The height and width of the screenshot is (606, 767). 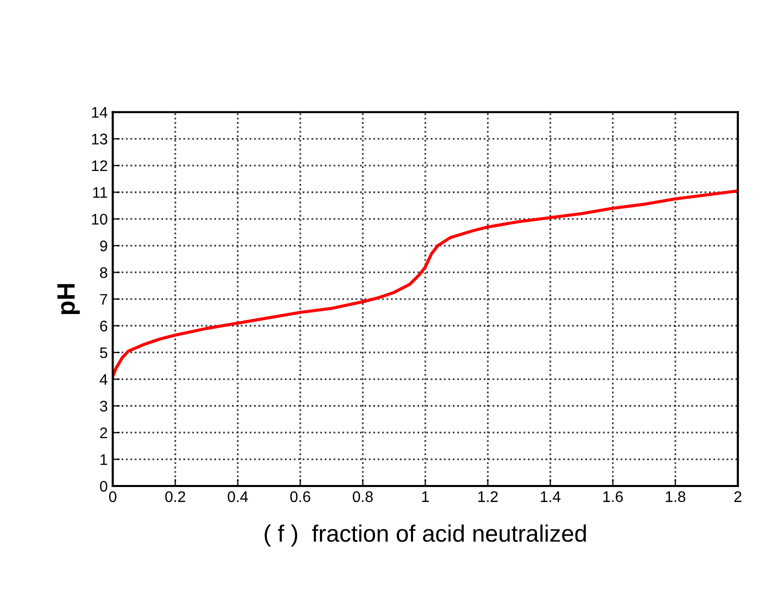 I want to click on y-tick-label: 9, so click(x=104, y=246).